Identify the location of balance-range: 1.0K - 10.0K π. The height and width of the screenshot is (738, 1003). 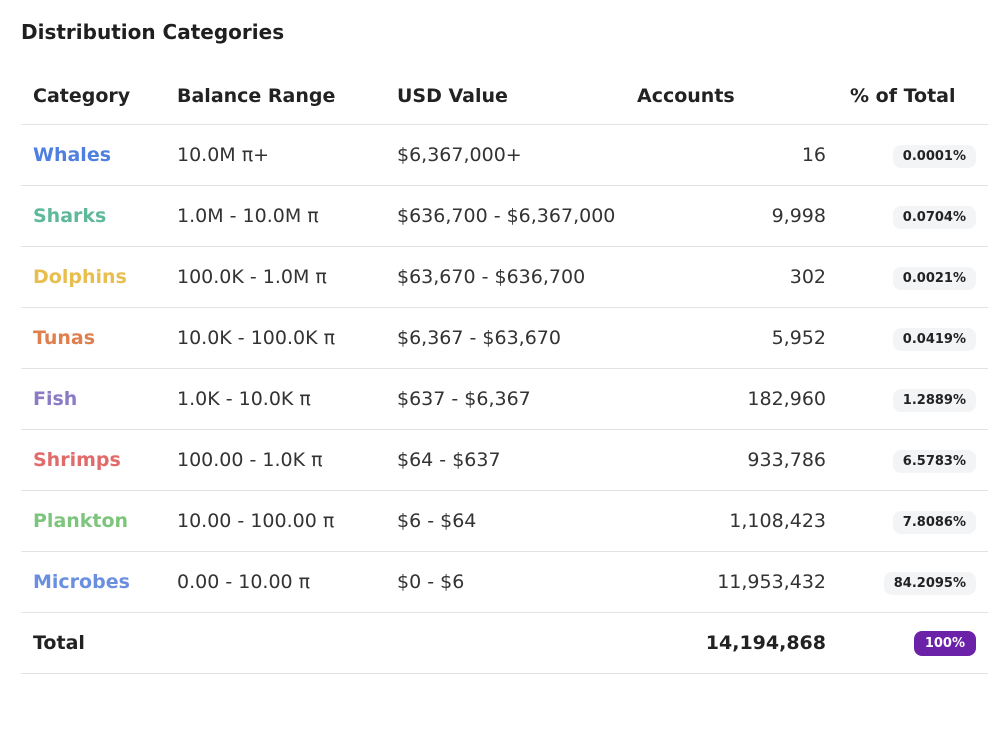
(275, 399).